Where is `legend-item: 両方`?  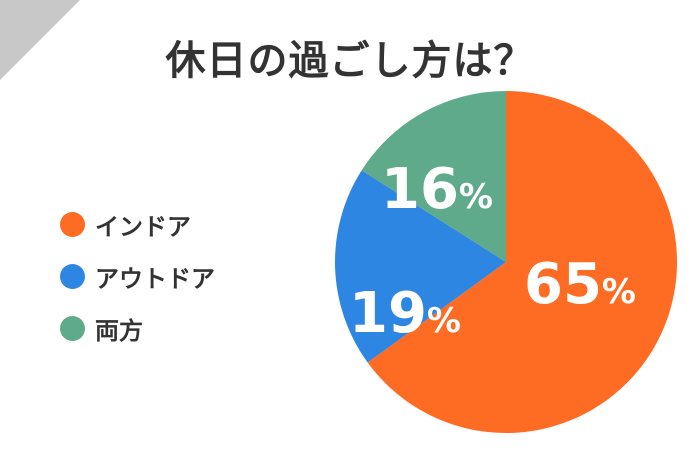
legend-item: 両方 is located at coordinates (137, 328).